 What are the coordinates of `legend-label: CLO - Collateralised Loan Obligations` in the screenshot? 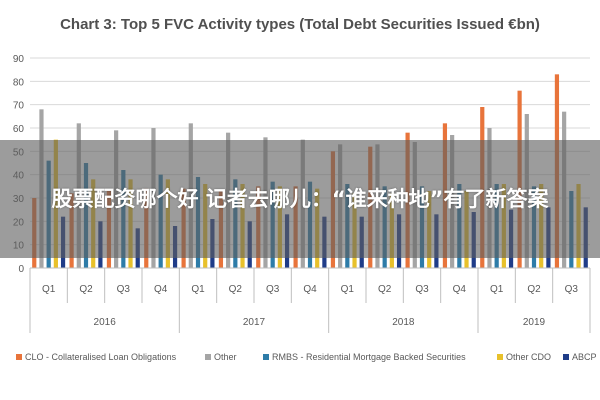 It's located at (101, 357).